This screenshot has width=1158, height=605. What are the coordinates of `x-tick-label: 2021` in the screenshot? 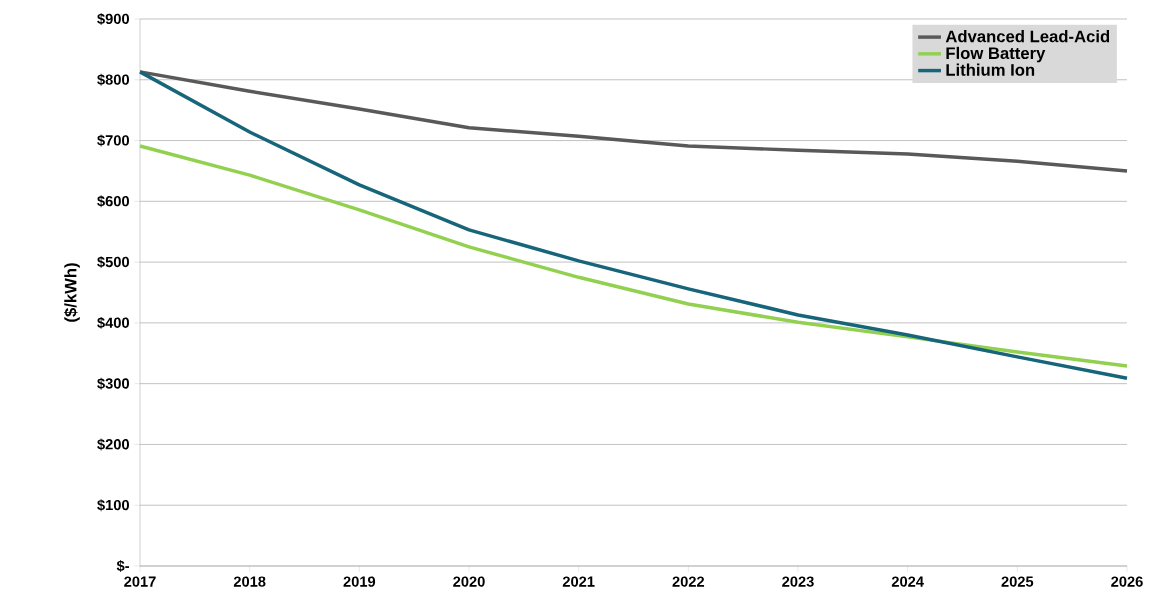 It's located at (578, 581).